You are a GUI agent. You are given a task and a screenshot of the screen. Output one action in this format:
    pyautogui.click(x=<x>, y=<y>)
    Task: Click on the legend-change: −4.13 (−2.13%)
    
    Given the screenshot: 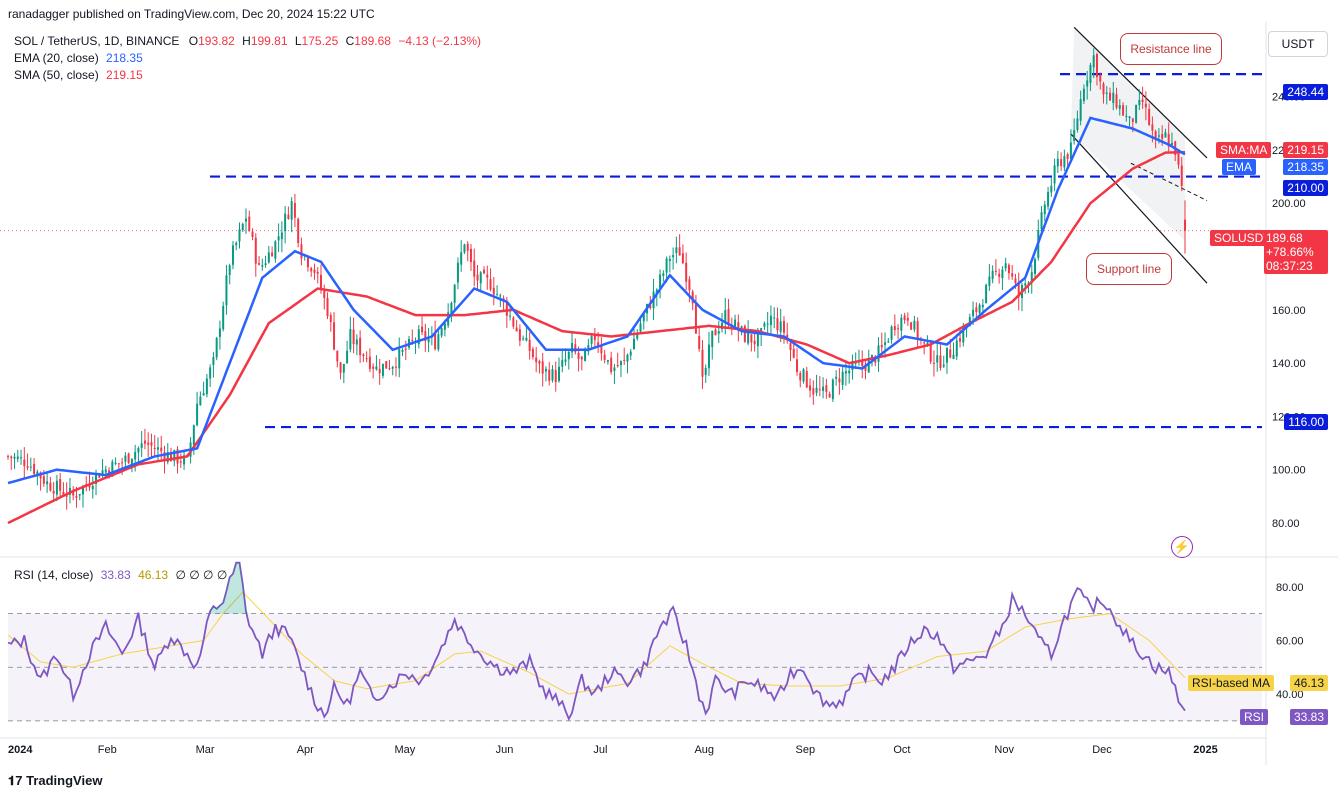 What is the action you would take?
    pyautogui.click(x=440, y=41)
    